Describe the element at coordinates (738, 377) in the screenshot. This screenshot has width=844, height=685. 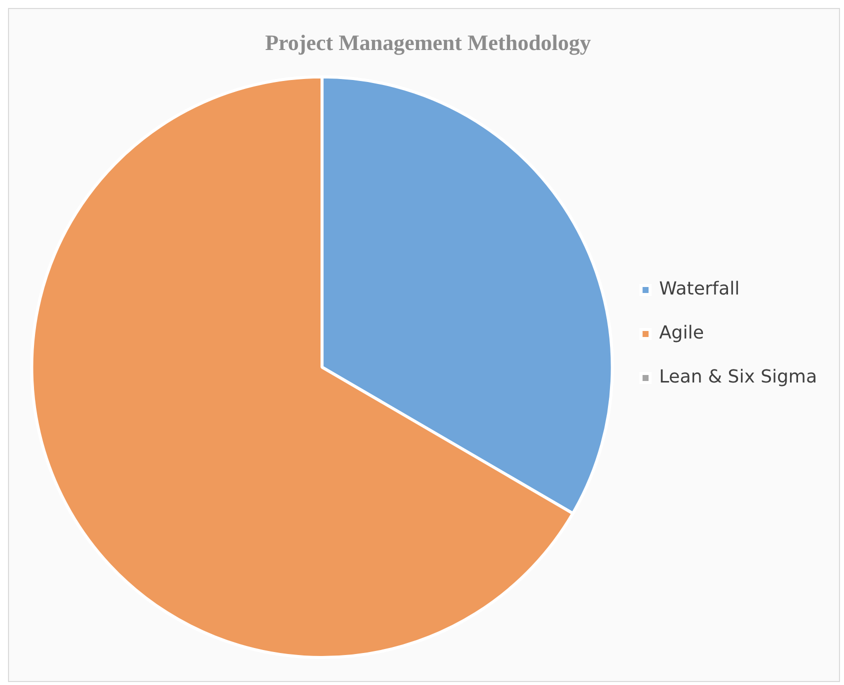
I see `legend-label: Lean & Six Sigma` at that location.